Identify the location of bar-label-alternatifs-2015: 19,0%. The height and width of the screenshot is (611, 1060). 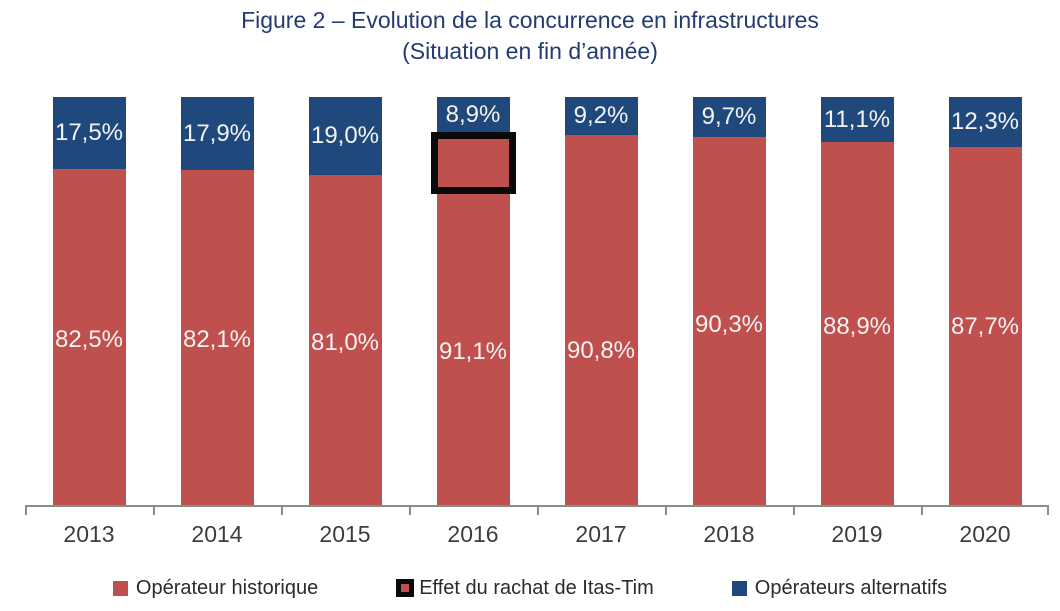
(345, 135).